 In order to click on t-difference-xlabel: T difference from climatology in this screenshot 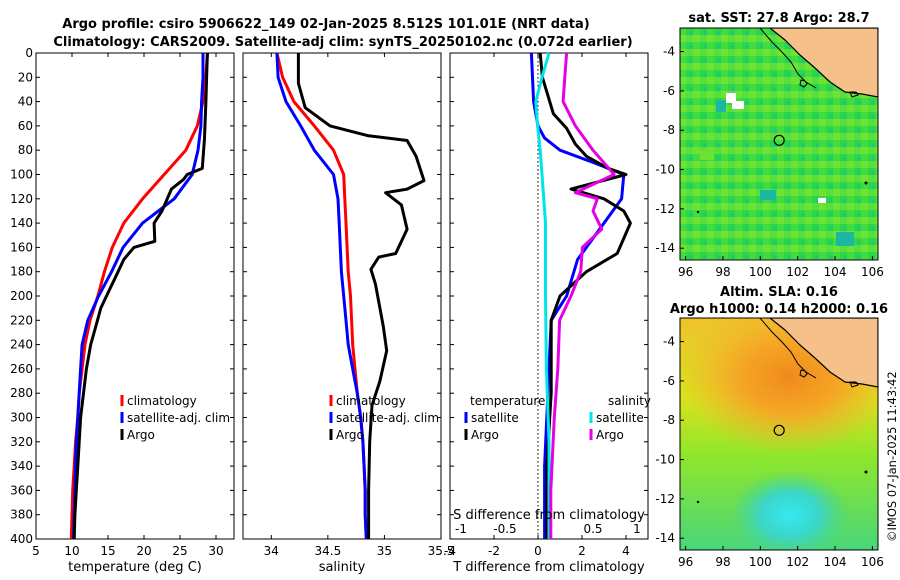, I will do `click(548, 567)`.